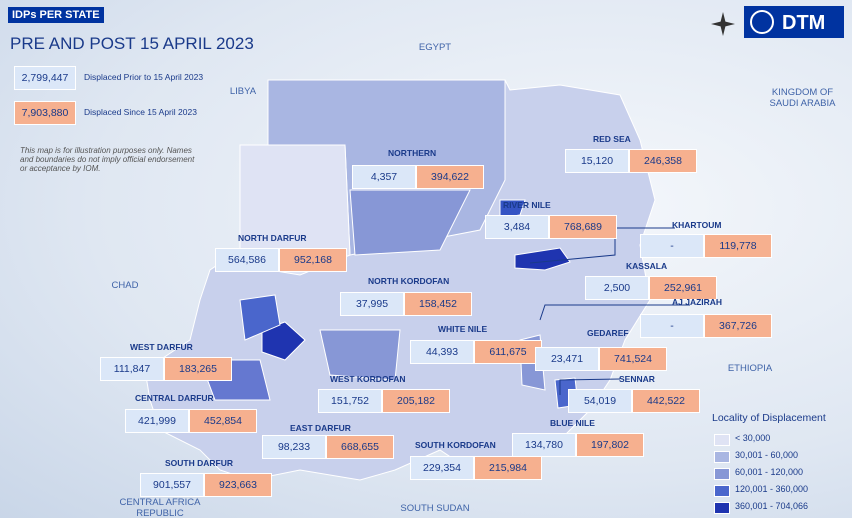 The height and width of the screenshot is (518, 852). Describe the element at coordinates (508, 352) in the screenshot. I see `state-since: 611,675` at that location.